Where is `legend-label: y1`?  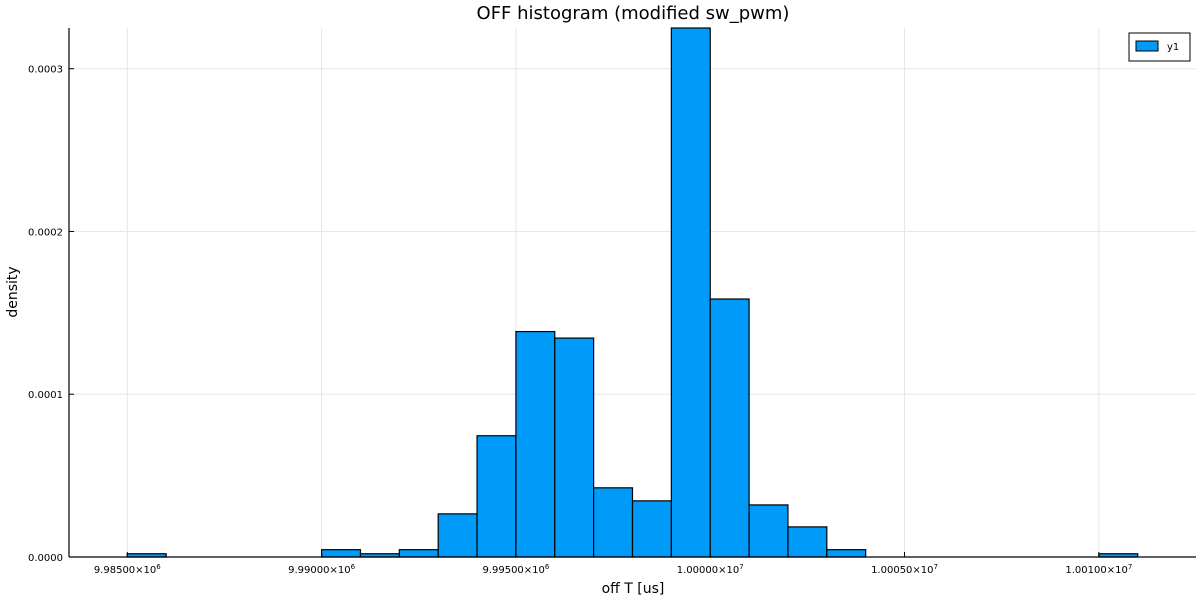 legend-label: y1 is located at coordinates (1173, 47).